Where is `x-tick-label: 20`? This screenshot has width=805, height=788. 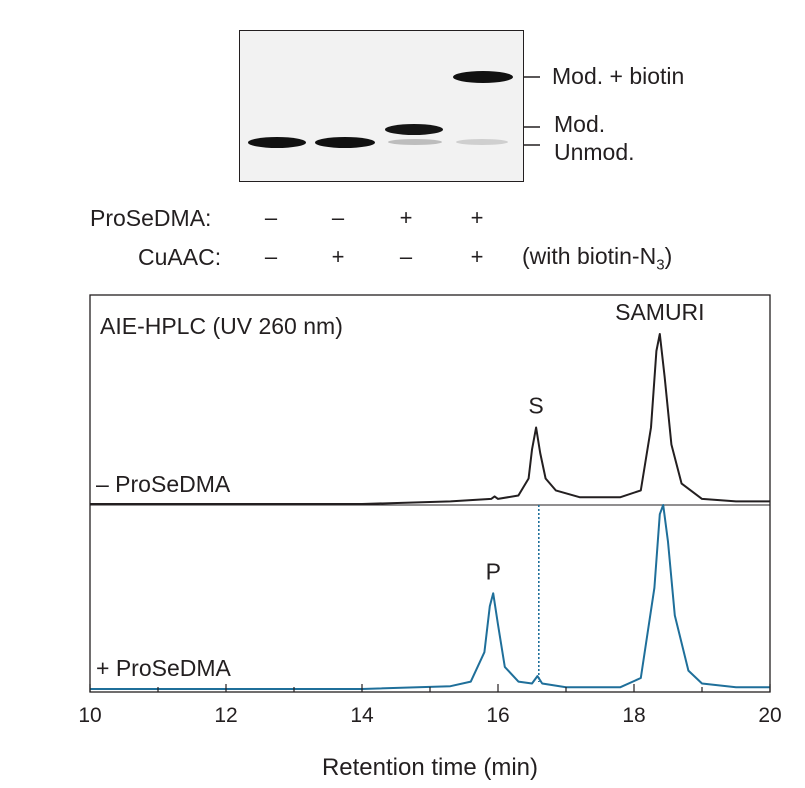
x-tick-label: 20 is located at coordinates (769, 715).